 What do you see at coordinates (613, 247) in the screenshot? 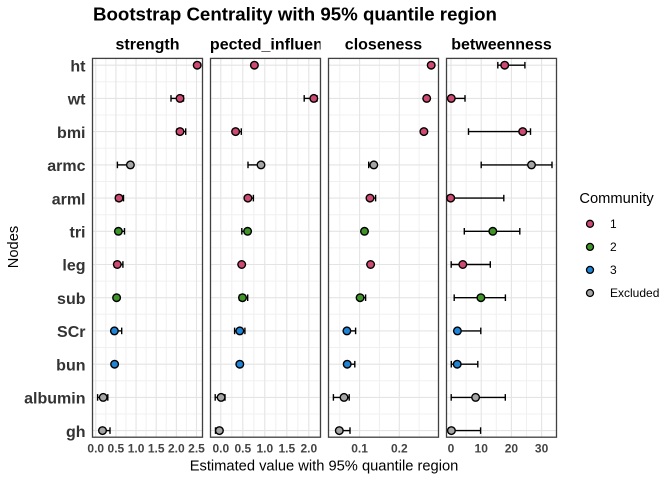
I see `svg-text: 2` at bounding box center [613, 247].